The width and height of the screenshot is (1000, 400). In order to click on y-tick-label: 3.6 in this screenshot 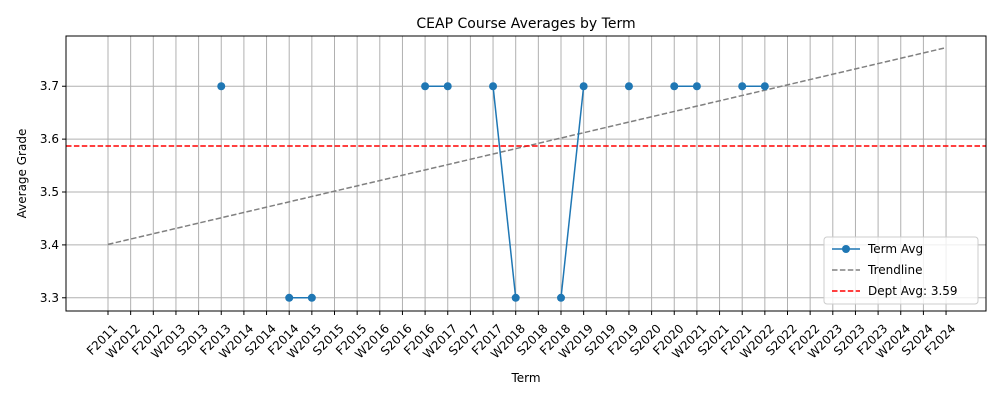, I will do `click(49, 139)`.